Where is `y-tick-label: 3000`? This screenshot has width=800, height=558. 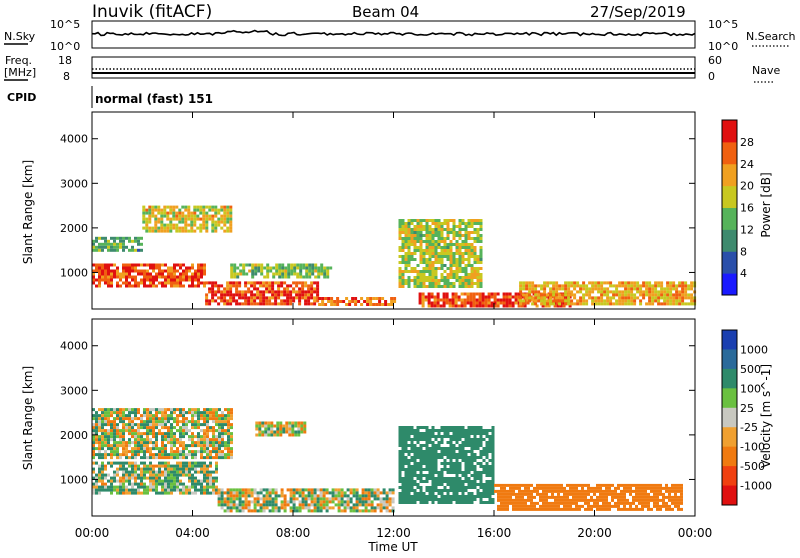 y-tick-label: 3000 is located at coordinates (74, 183).